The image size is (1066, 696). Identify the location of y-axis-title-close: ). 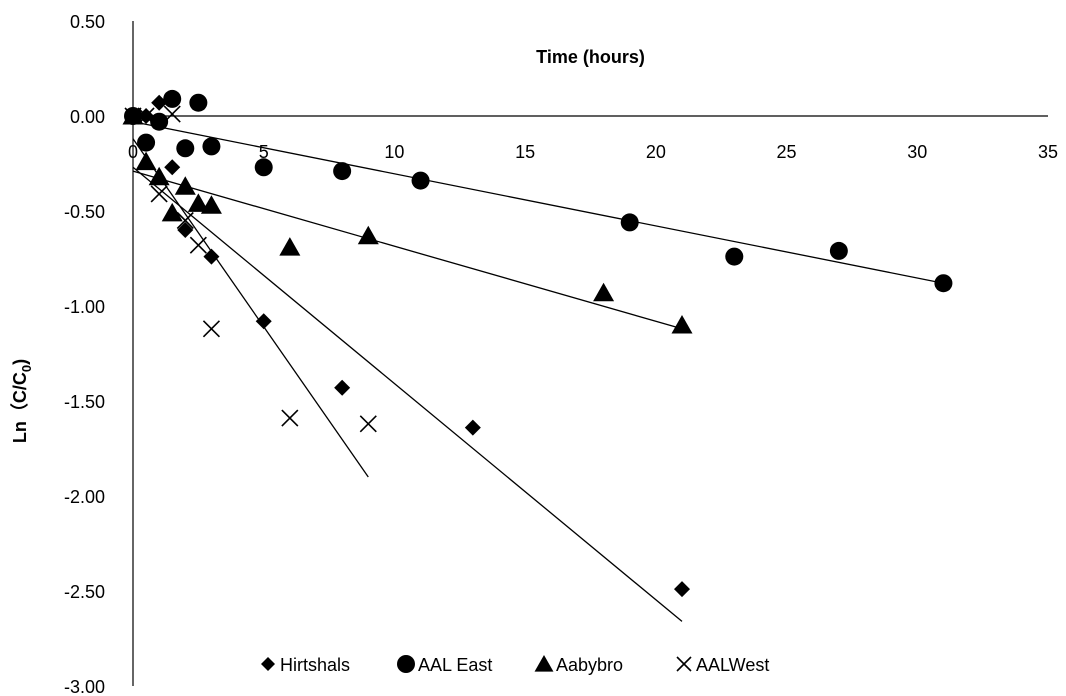
(20, 362).